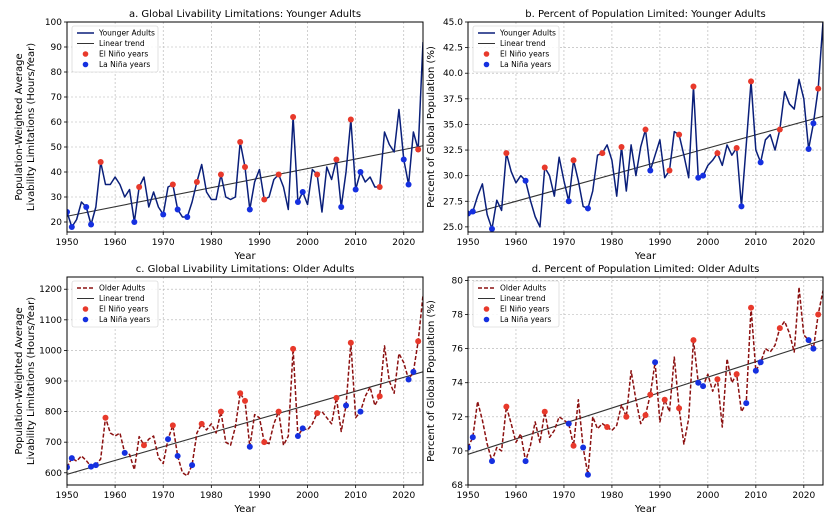  Describe the element at coordinates (57, 198) in the screenshot. I see `y-tick-label: 30` at that location.